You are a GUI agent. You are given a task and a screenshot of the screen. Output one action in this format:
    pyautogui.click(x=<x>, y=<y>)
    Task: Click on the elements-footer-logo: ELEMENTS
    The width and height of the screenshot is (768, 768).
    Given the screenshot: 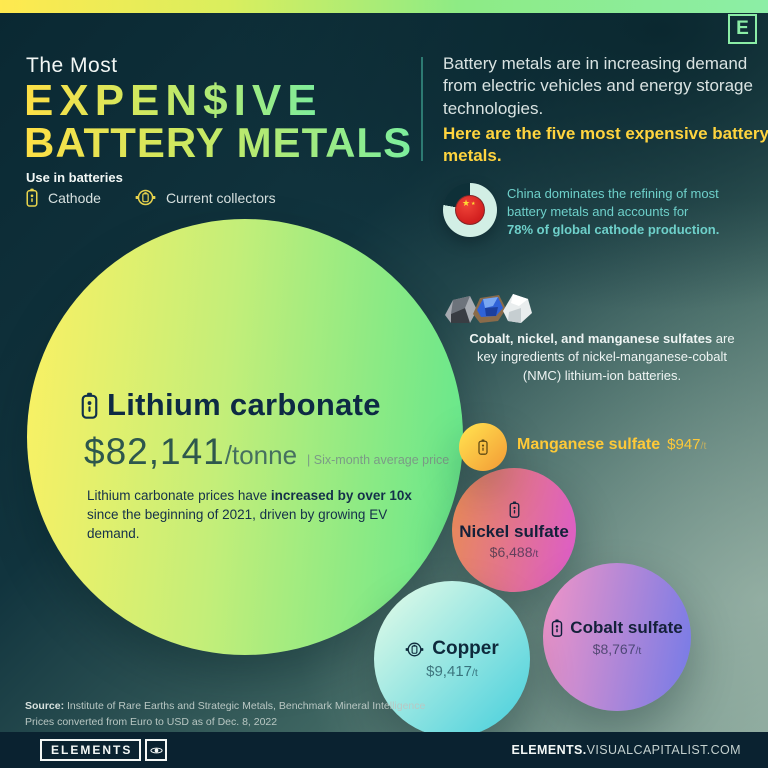 What is the action you would take?
    pyautogui.click(x=104, y=750)
    